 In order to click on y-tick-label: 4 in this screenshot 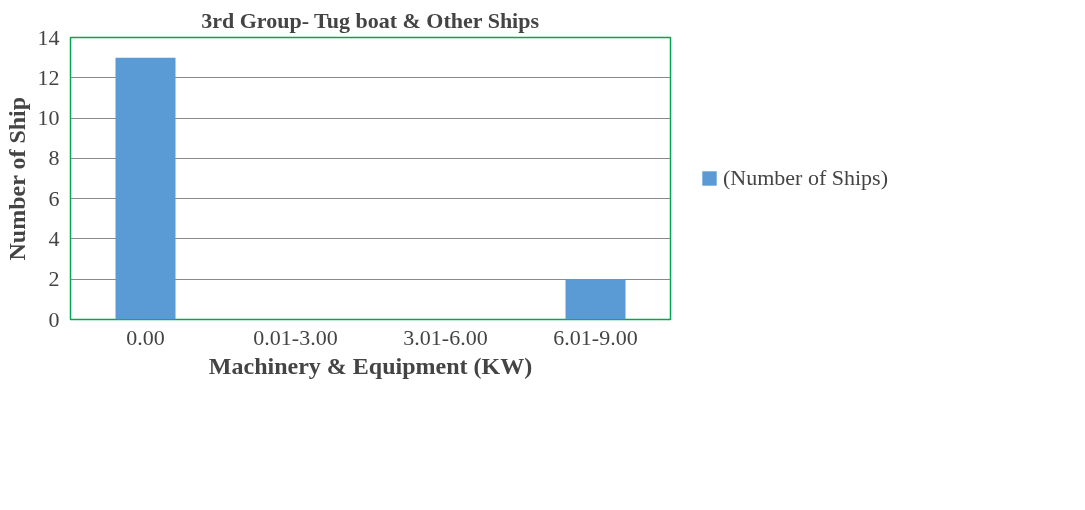, I will do `click(54, 238)`.